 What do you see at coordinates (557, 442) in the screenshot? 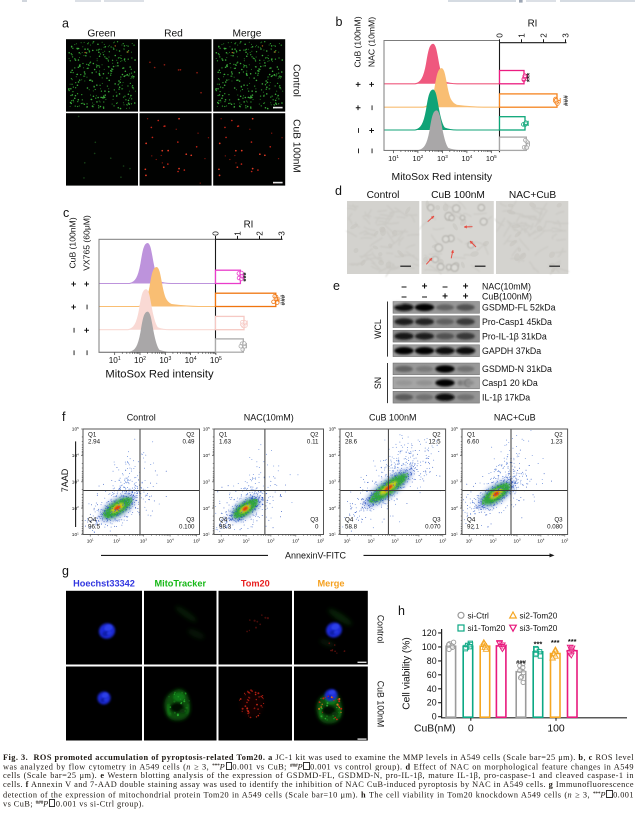
I see `svg-text: 1.23` at bounding box center [557, 442].